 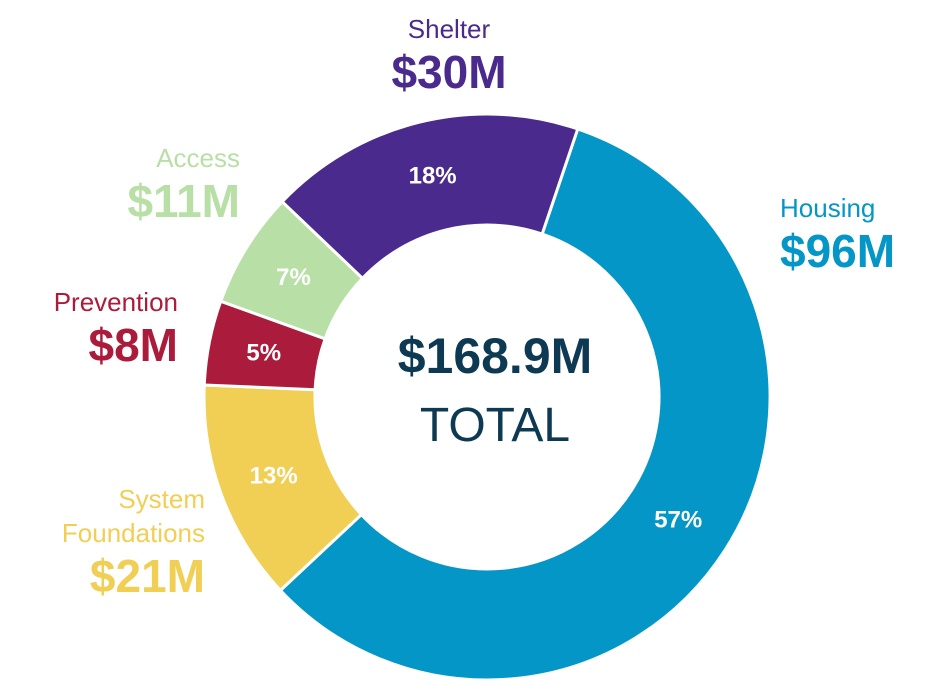 I want to click on legend-system-foundations-name: System Foundations, so click(x=133, y=516).